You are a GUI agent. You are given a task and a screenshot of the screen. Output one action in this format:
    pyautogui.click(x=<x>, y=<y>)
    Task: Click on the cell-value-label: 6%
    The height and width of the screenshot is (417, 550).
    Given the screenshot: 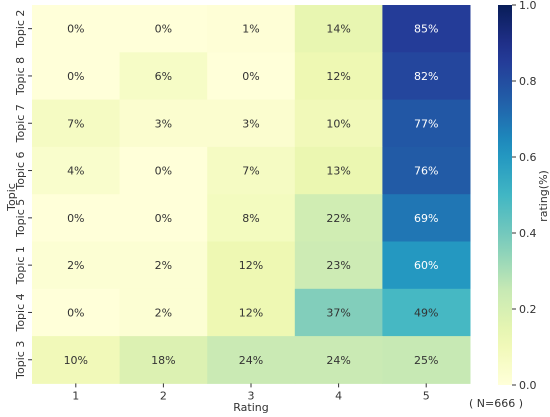 What is the action you would take?
    pyautogui.click(x=163, y=76)
    